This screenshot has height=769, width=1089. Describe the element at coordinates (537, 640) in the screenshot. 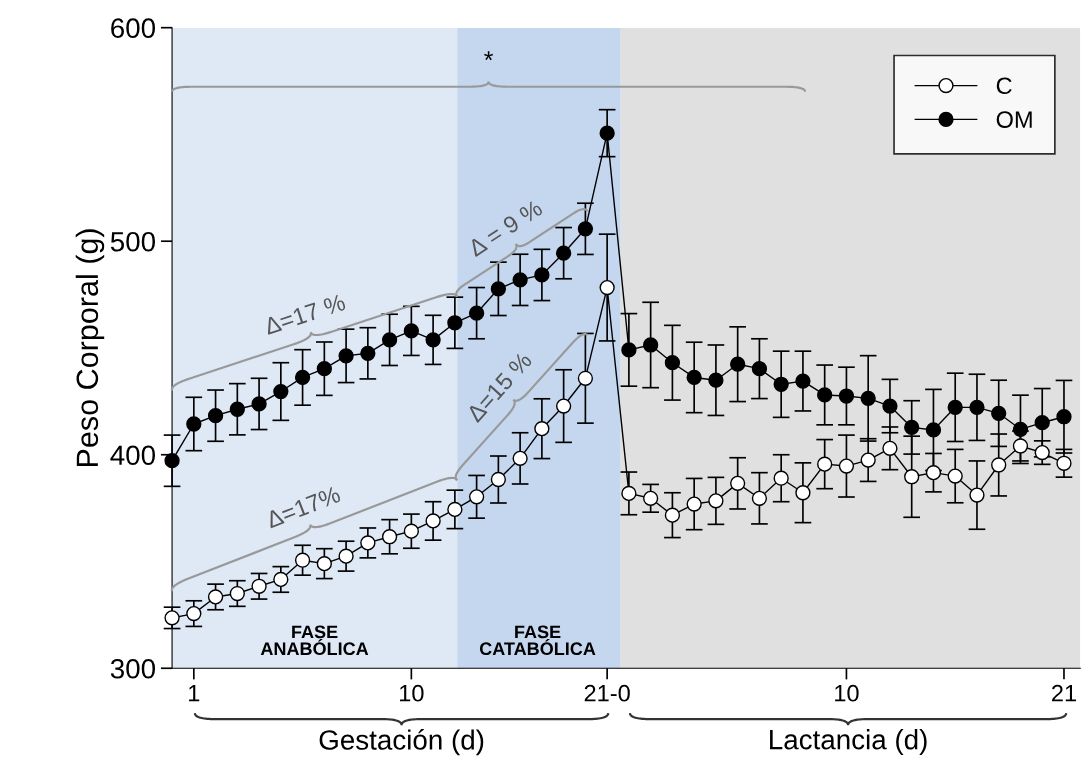

I see `annotation: FASE CATABÓLICA` at that location.